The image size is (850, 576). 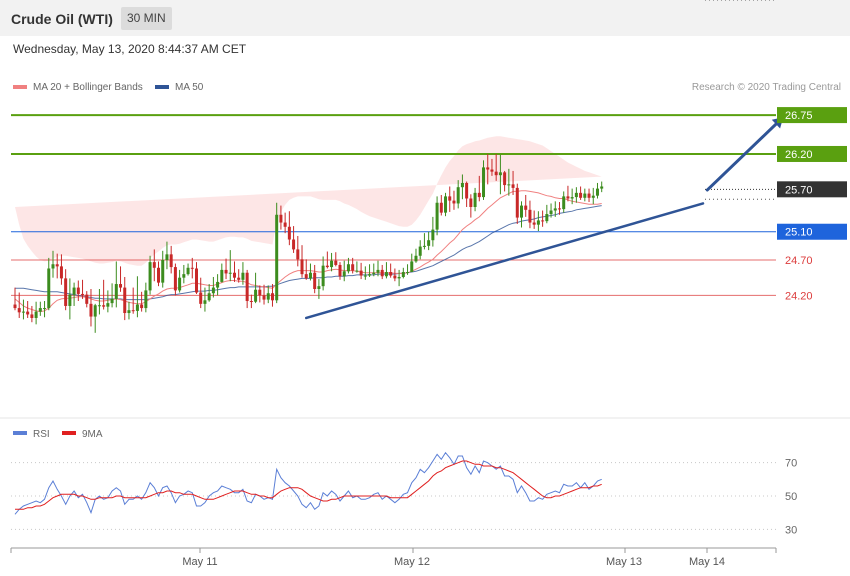 I want to click on x-axis: May 11 May 12 May 13 May 14, so click(x=393, y=557).